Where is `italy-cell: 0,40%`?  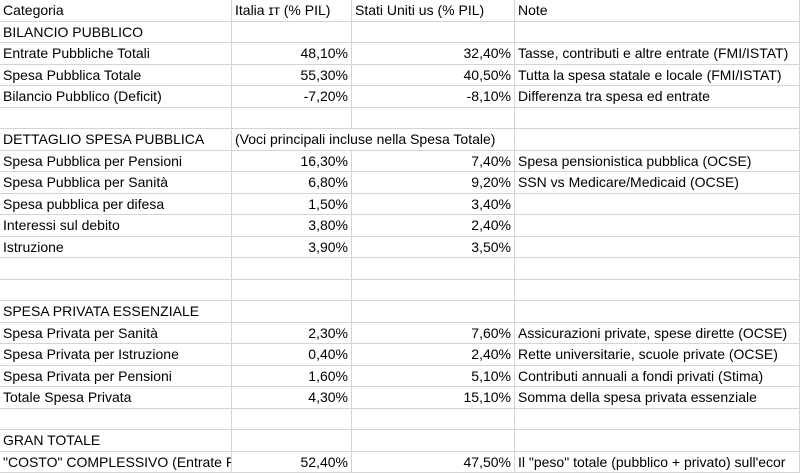
italy-cell: 0,40% is located at coordinates (328, 354).